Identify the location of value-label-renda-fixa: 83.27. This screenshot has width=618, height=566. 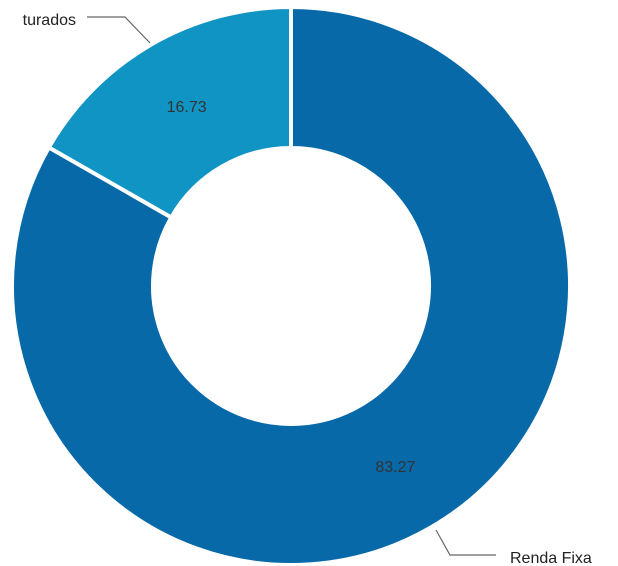
(395, 467).